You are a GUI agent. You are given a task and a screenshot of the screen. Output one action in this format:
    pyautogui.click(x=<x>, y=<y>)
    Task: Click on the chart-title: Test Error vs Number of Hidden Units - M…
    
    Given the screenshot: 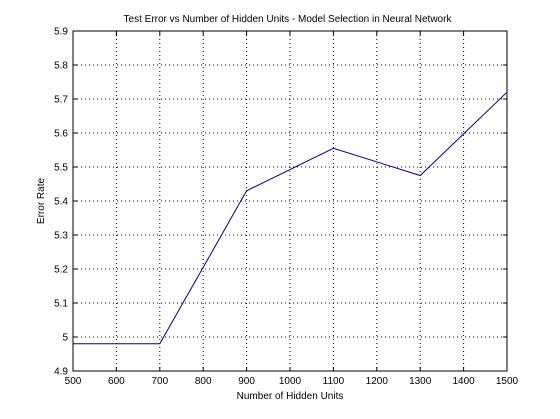 What is the action you would take?
    pyautogui.click(x=288, y=19)
    